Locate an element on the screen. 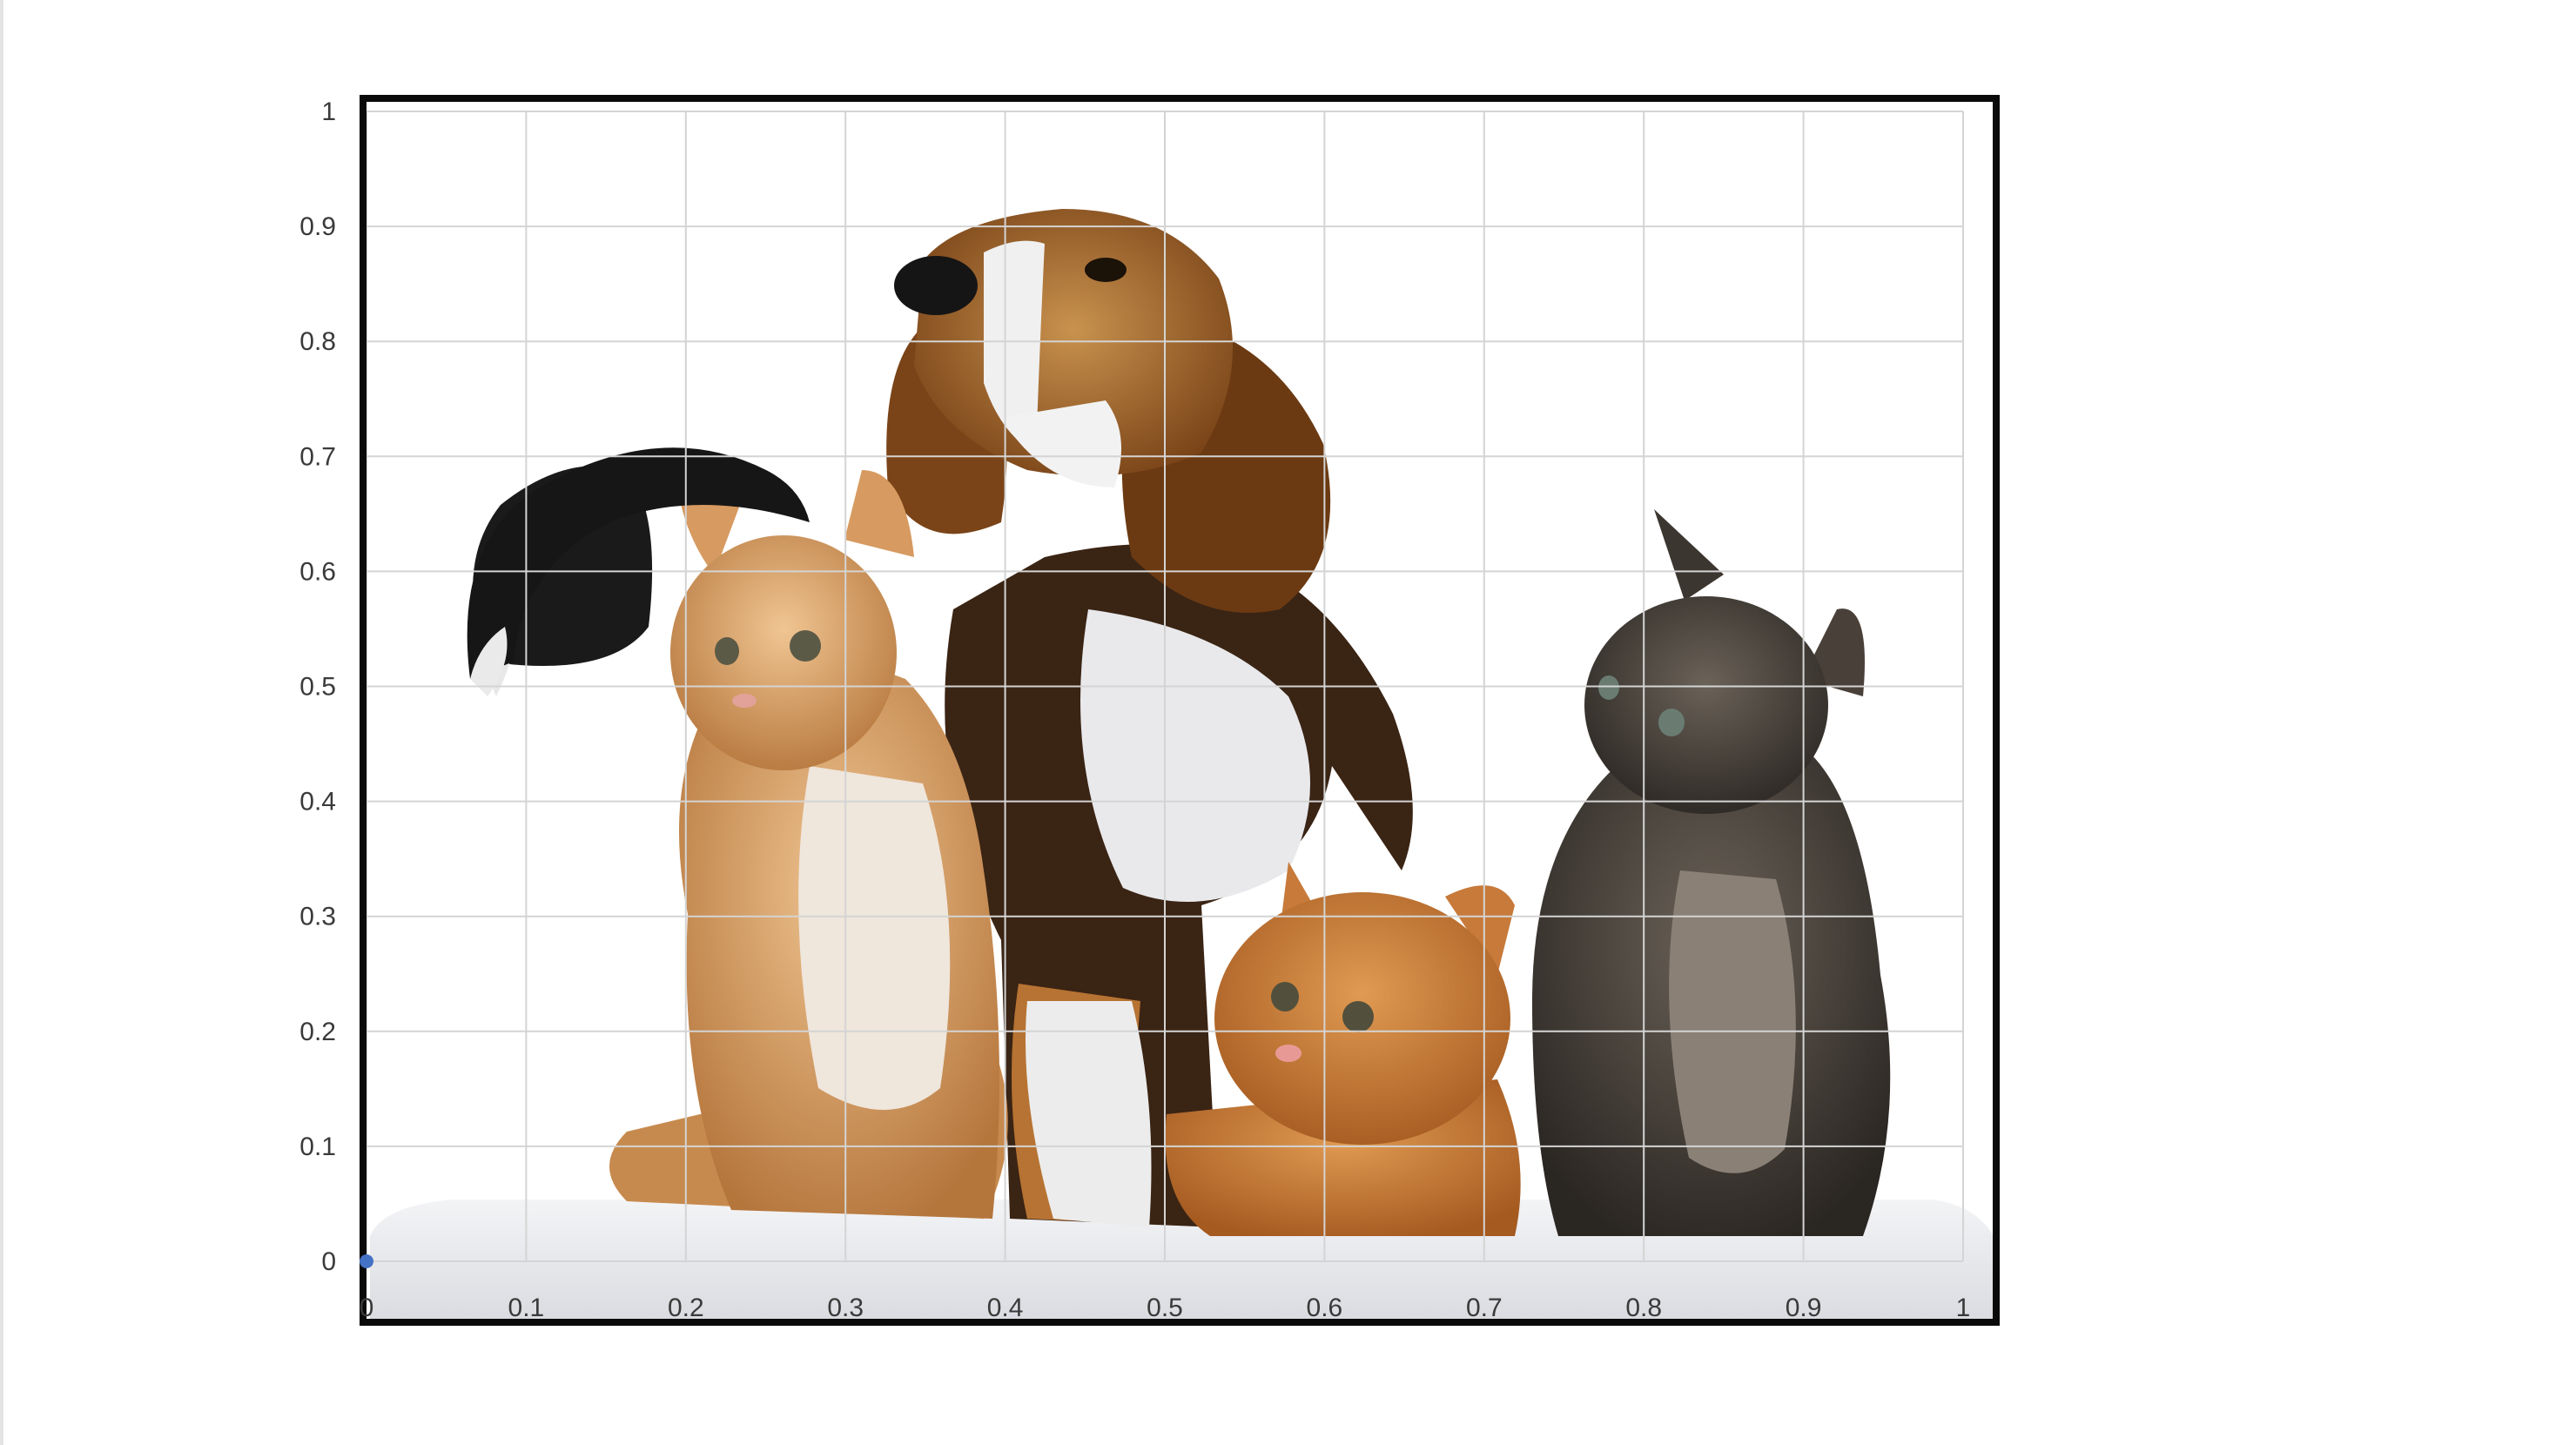 Image resolution: width=2576 pixels, height=1445 pixels. x-tick-label: 0.8 is located at coordinates (1643, 1308).